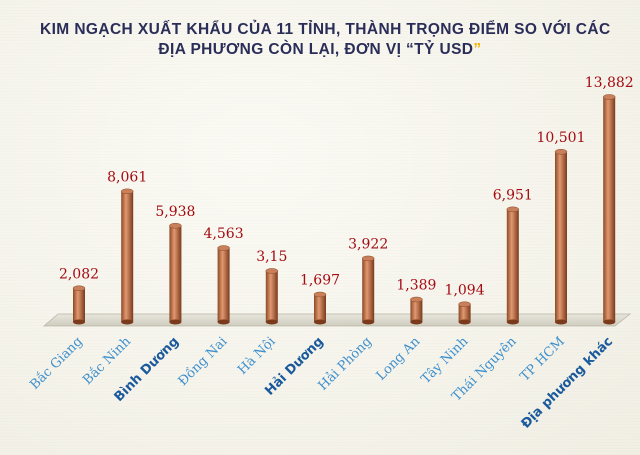 This screenshot has width=640, height=455. I want to click on value-label: 1,697, so click(320, 280).